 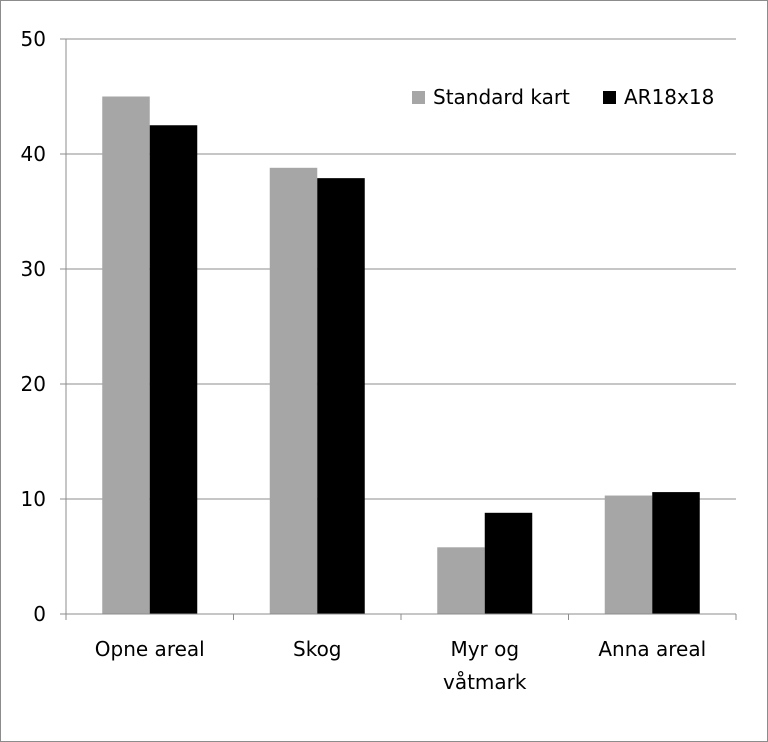 I want to click on x-category-label: Myr og våtmark, so click(x=485, y=665).